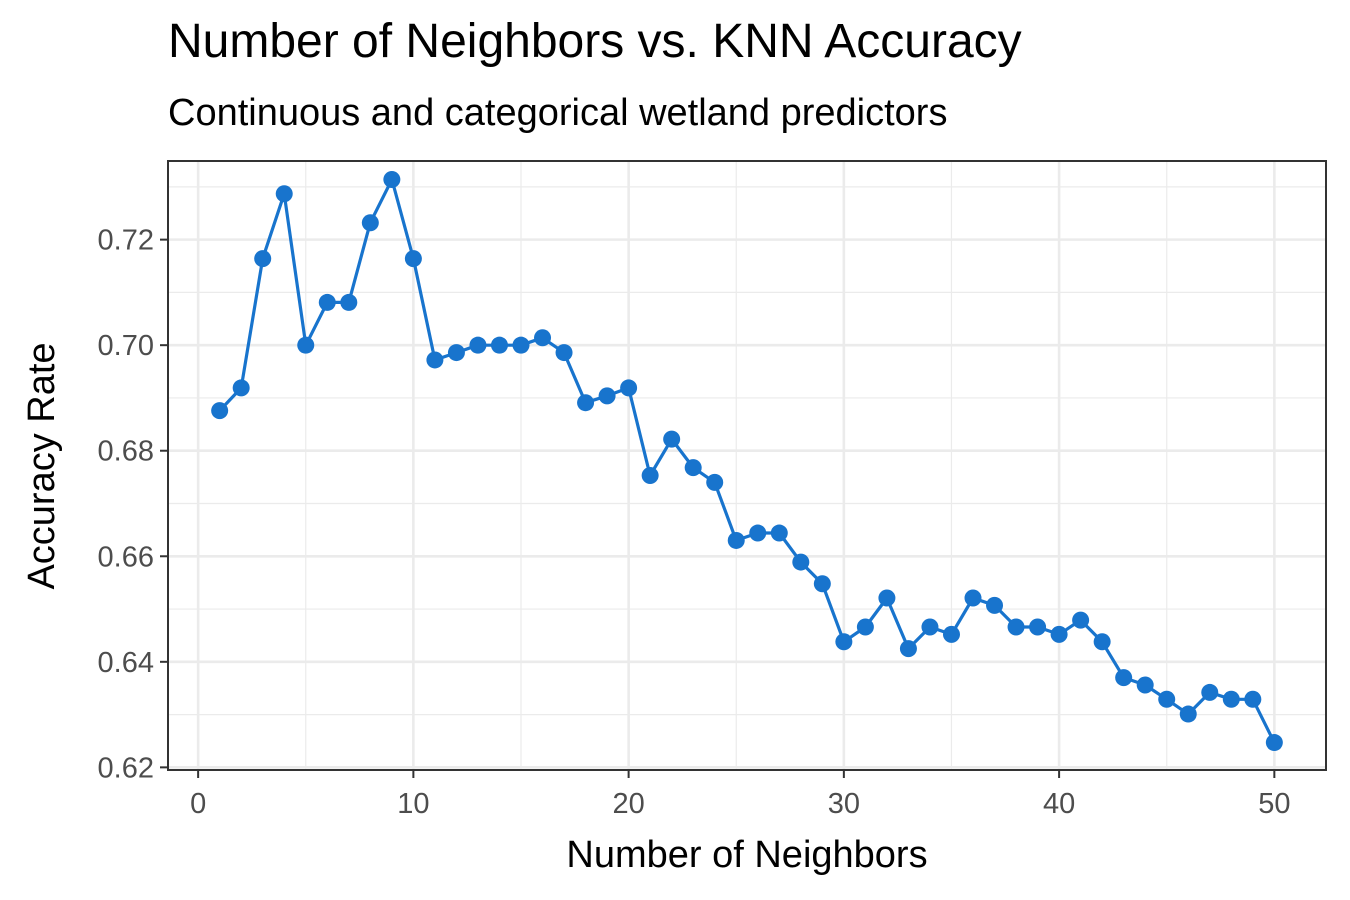  I want to click on x-axis-title: Number of Neighbors, so click(746, 855).